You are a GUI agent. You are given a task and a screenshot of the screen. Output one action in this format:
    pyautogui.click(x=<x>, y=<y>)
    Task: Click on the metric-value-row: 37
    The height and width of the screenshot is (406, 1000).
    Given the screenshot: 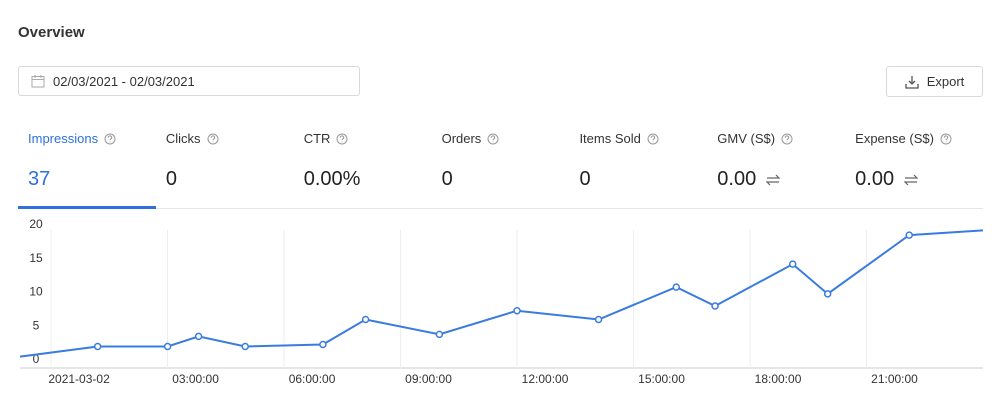 What is the action you would take?
    pyautogui.click(x=92, y=179)
    